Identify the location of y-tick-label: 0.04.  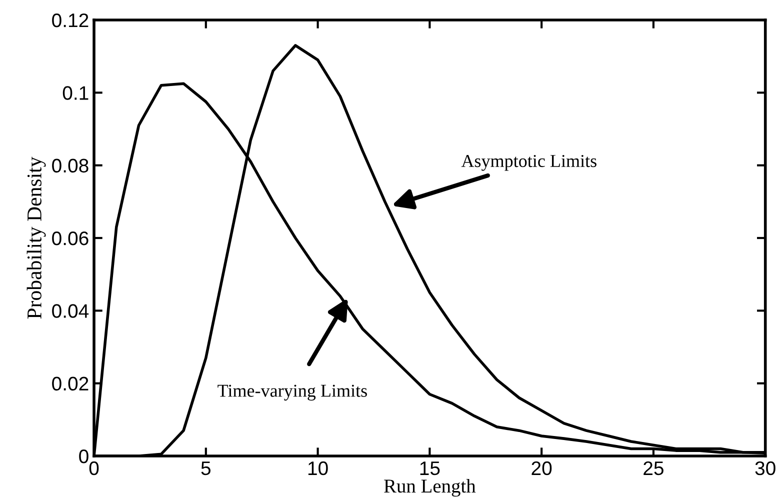
(70, 311).